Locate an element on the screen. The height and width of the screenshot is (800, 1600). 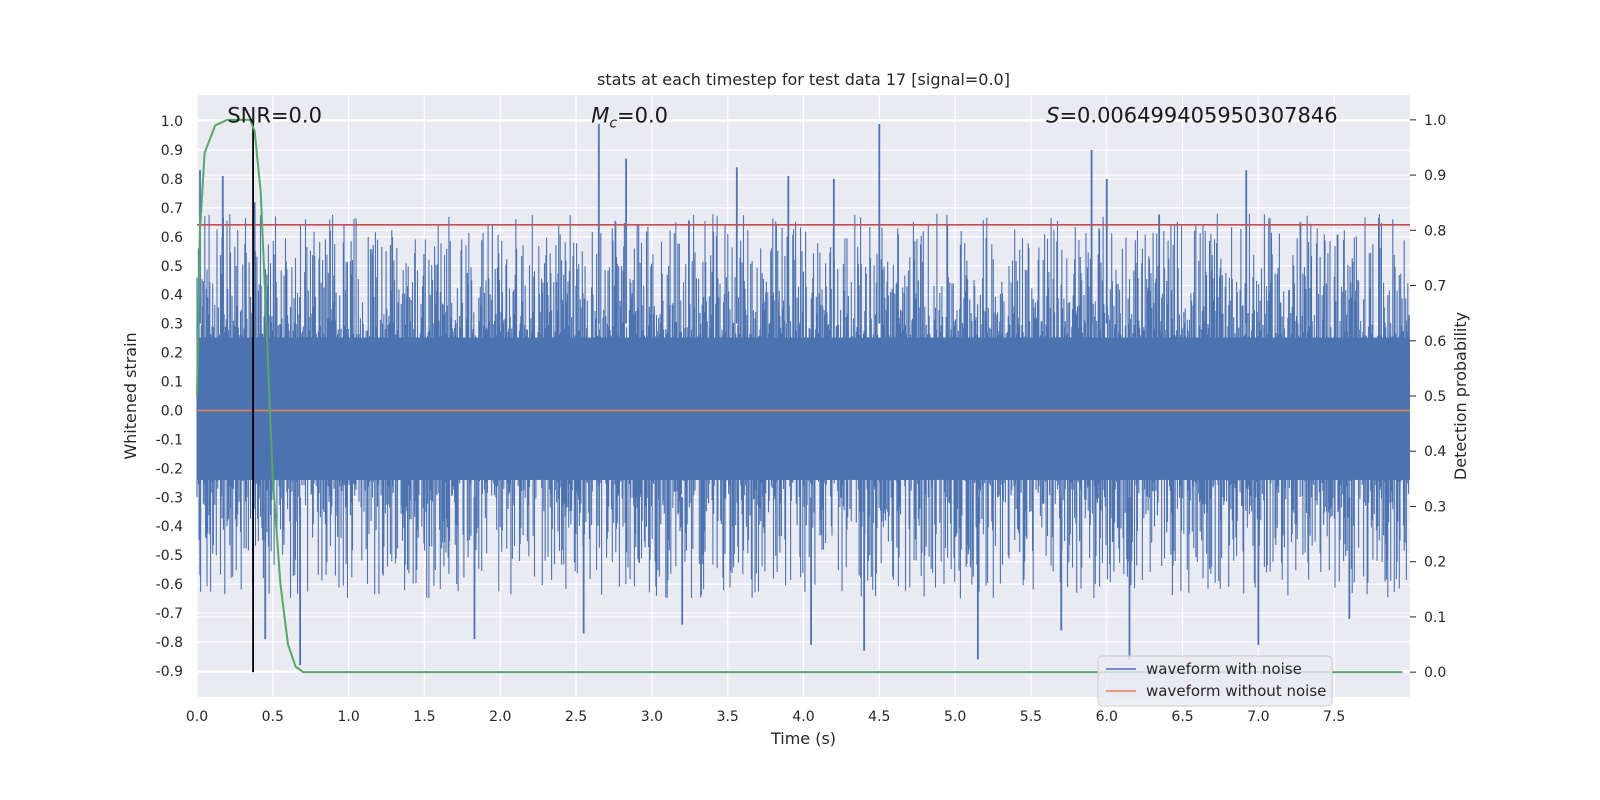
snr-annotation: SNR=0.0 is located at coordinates (274, 115).